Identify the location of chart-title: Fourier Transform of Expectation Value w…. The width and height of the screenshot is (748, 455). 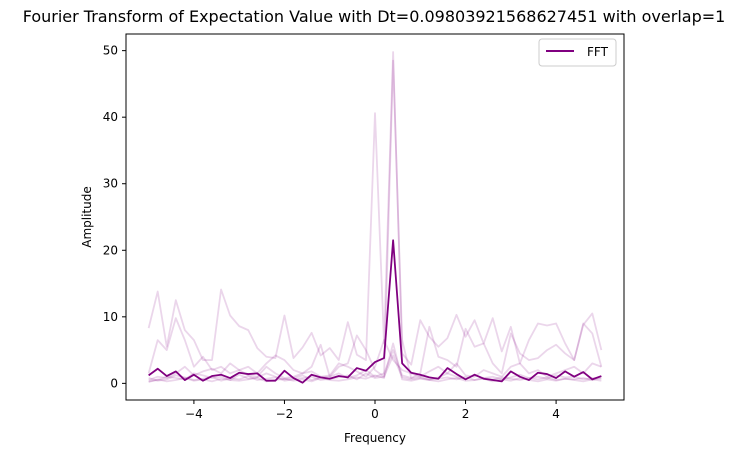
(374, 16).